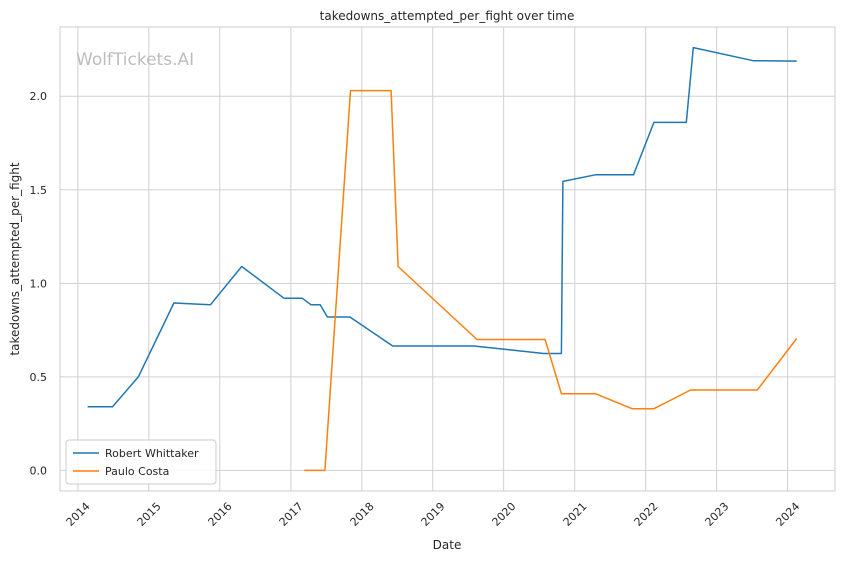 The height and width of the screenshot is (561, 844). I want to click on legend: Robert Whittaker Paulo Costa, so click(141, 462).